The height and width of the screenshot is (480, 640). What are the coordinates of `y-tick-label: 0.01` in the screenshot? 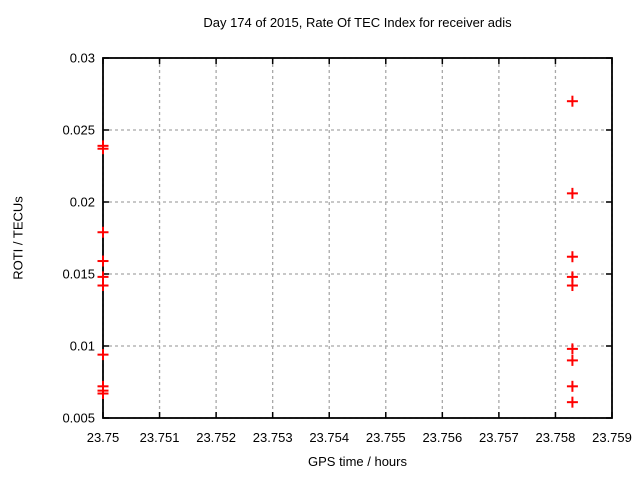 It's located at (82, 346).